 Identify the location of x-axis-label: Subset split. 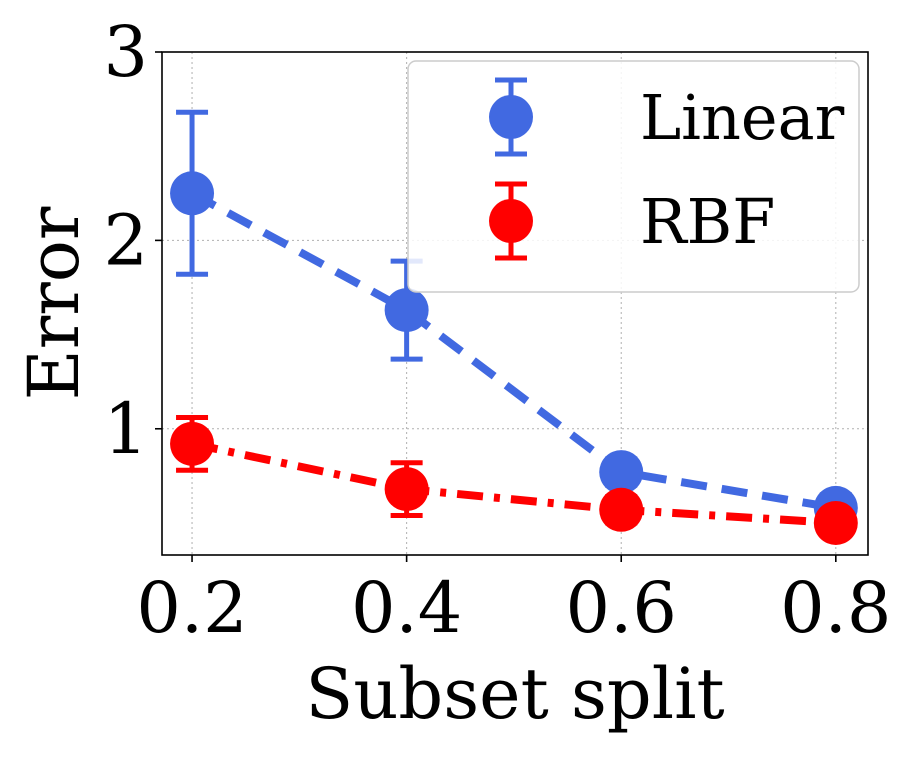
(514, 694).